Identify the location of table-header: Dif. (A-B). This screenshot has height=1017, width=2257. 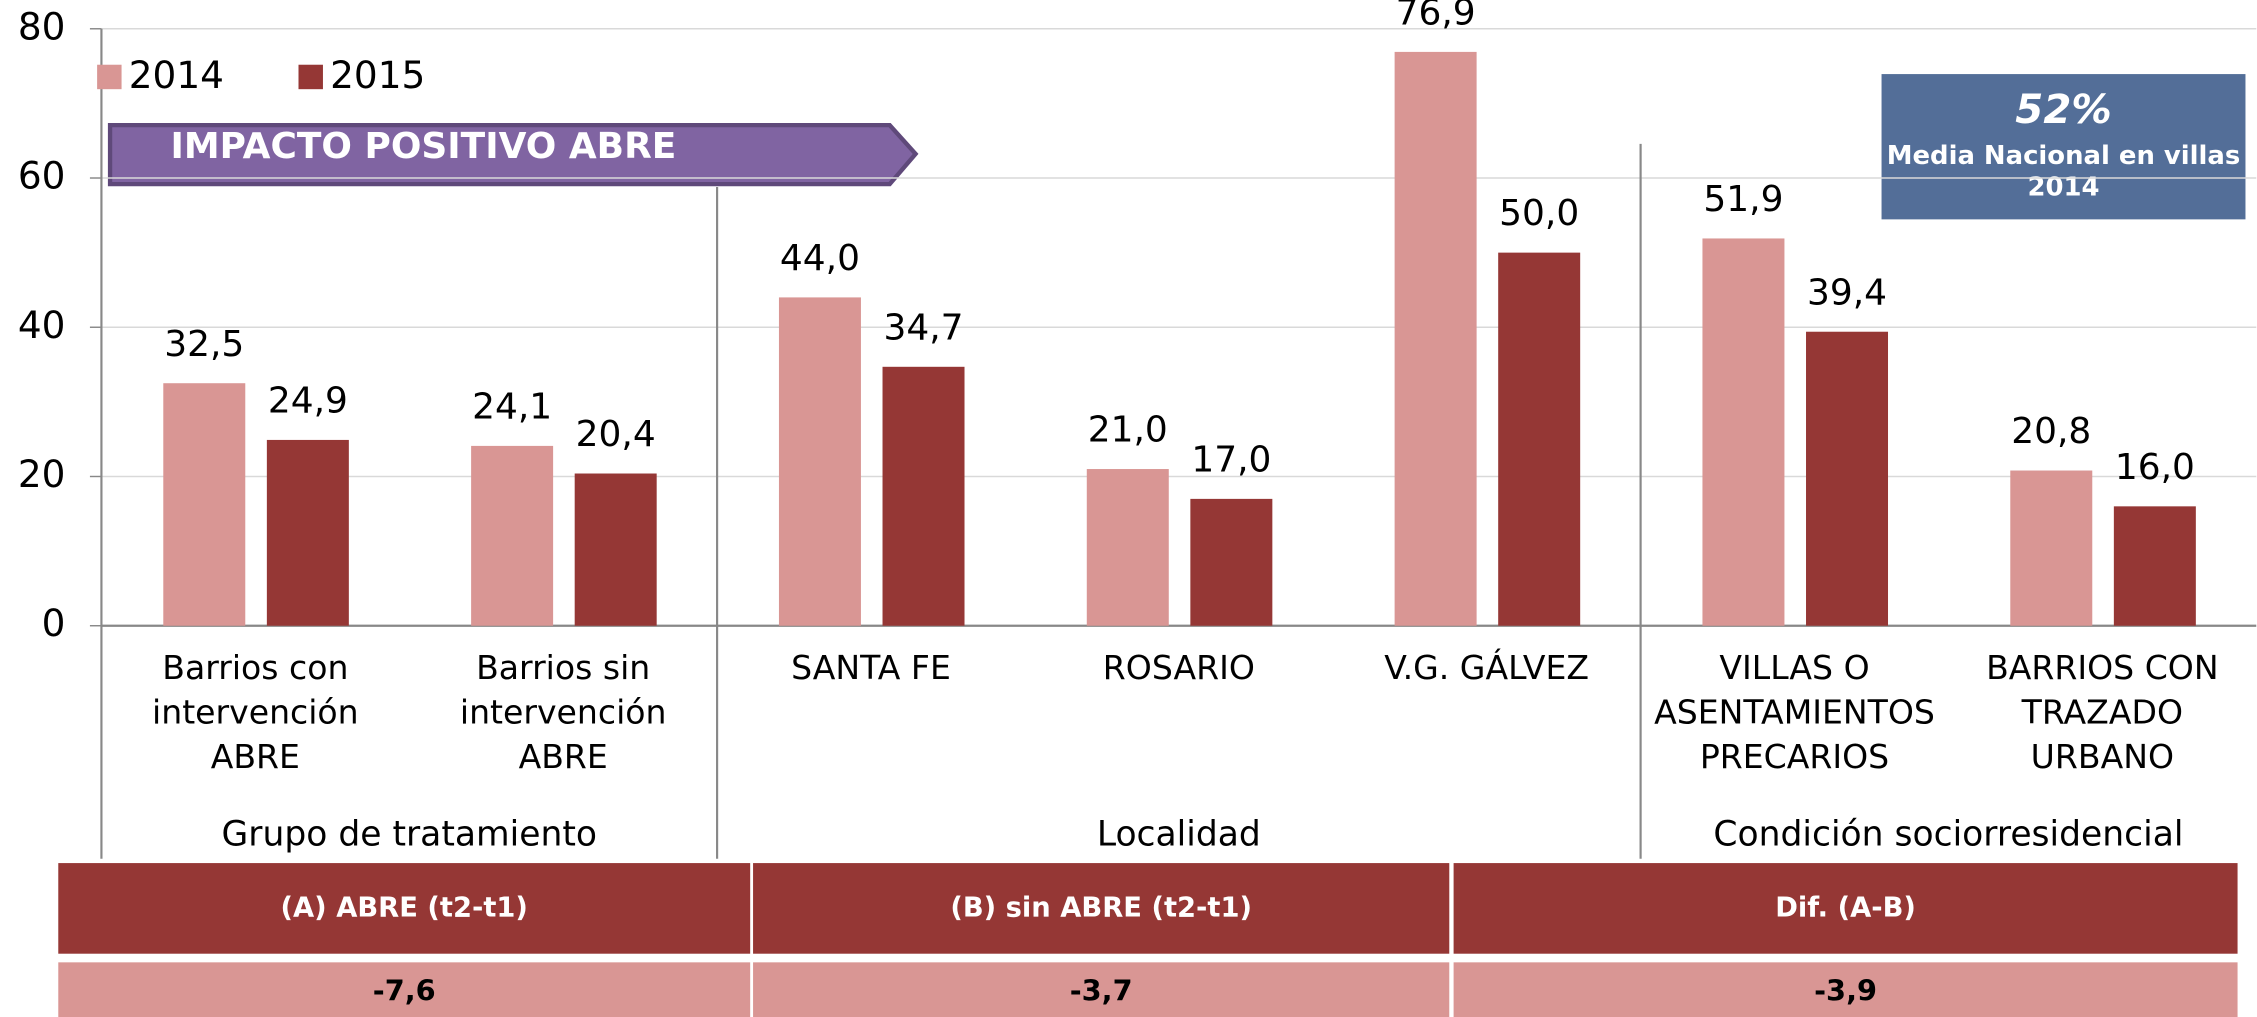
(1845, 907).